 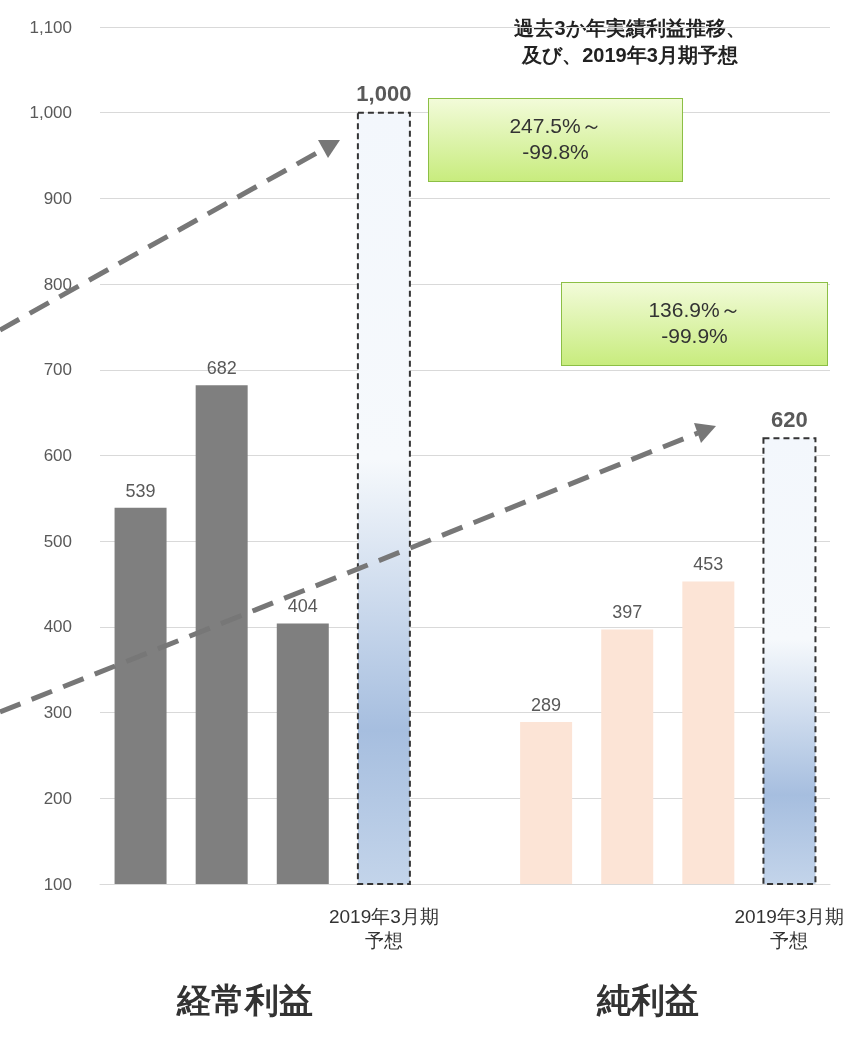 I want to click on y-tick-label: 600, so click(x=57, y=455).